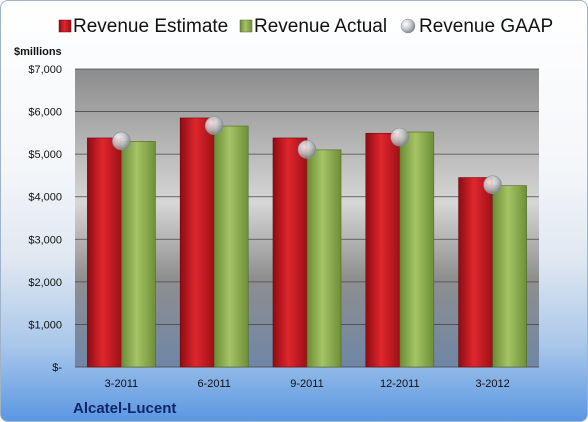 The image size is (588, 422). What do you see at coordinates (45, 70) in the screenshot?
I see `y-tick-label: $7,000` at bounding box center [45, 70].